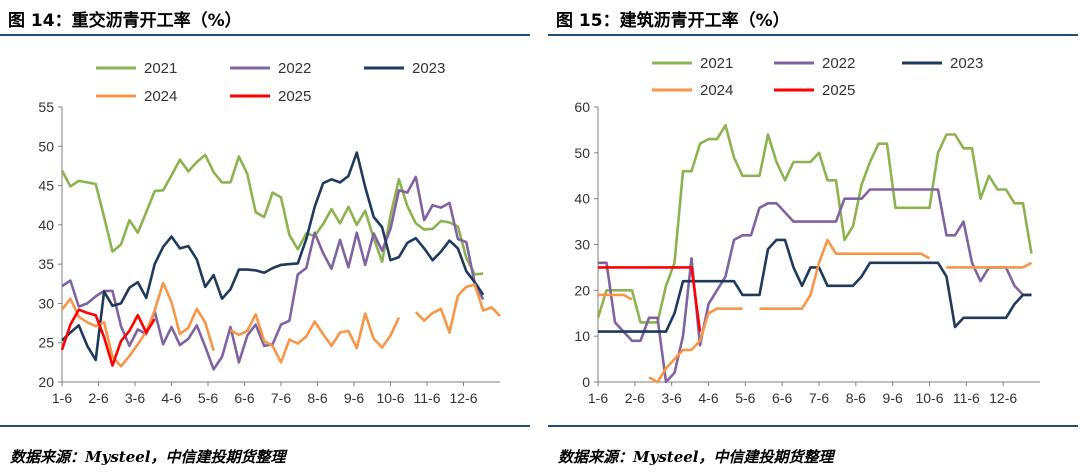 Image resolution: width=1080 pixels, height=475 pixels. Describe the element at coordinates (46, 186) in the screenshot. I see `y-tick-label: 45` at that location.